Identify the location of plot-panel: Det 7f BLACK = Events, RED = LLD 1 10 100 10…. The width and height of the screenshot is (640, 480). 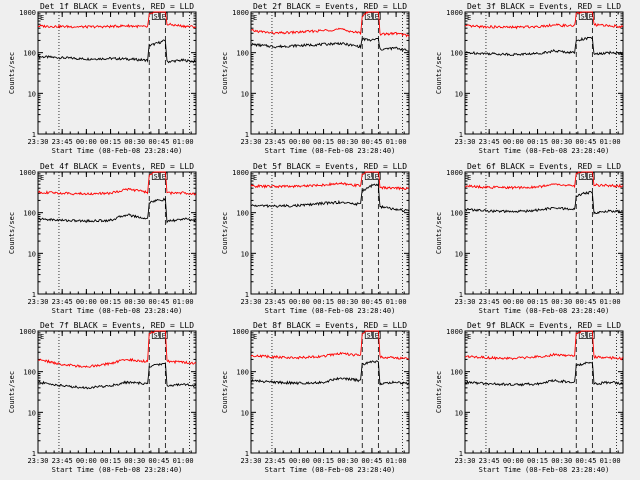
(102, 397).